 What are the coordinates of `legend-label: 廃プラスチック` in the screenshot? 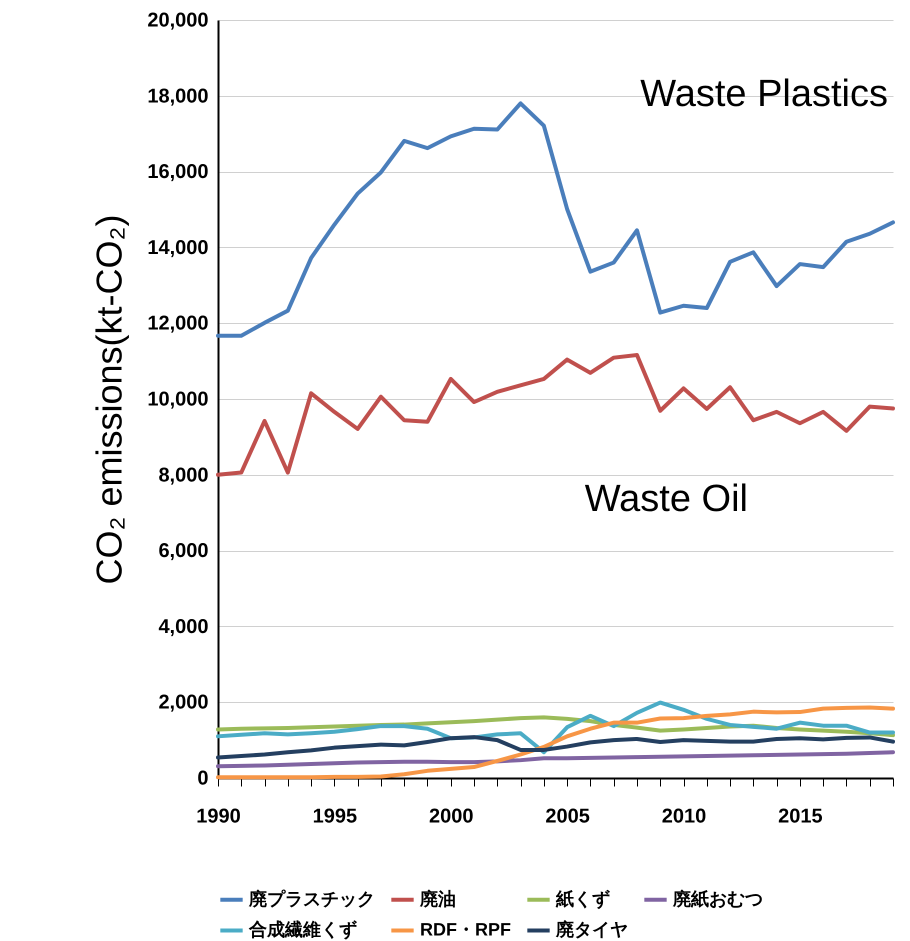 It's located at (311, 898).